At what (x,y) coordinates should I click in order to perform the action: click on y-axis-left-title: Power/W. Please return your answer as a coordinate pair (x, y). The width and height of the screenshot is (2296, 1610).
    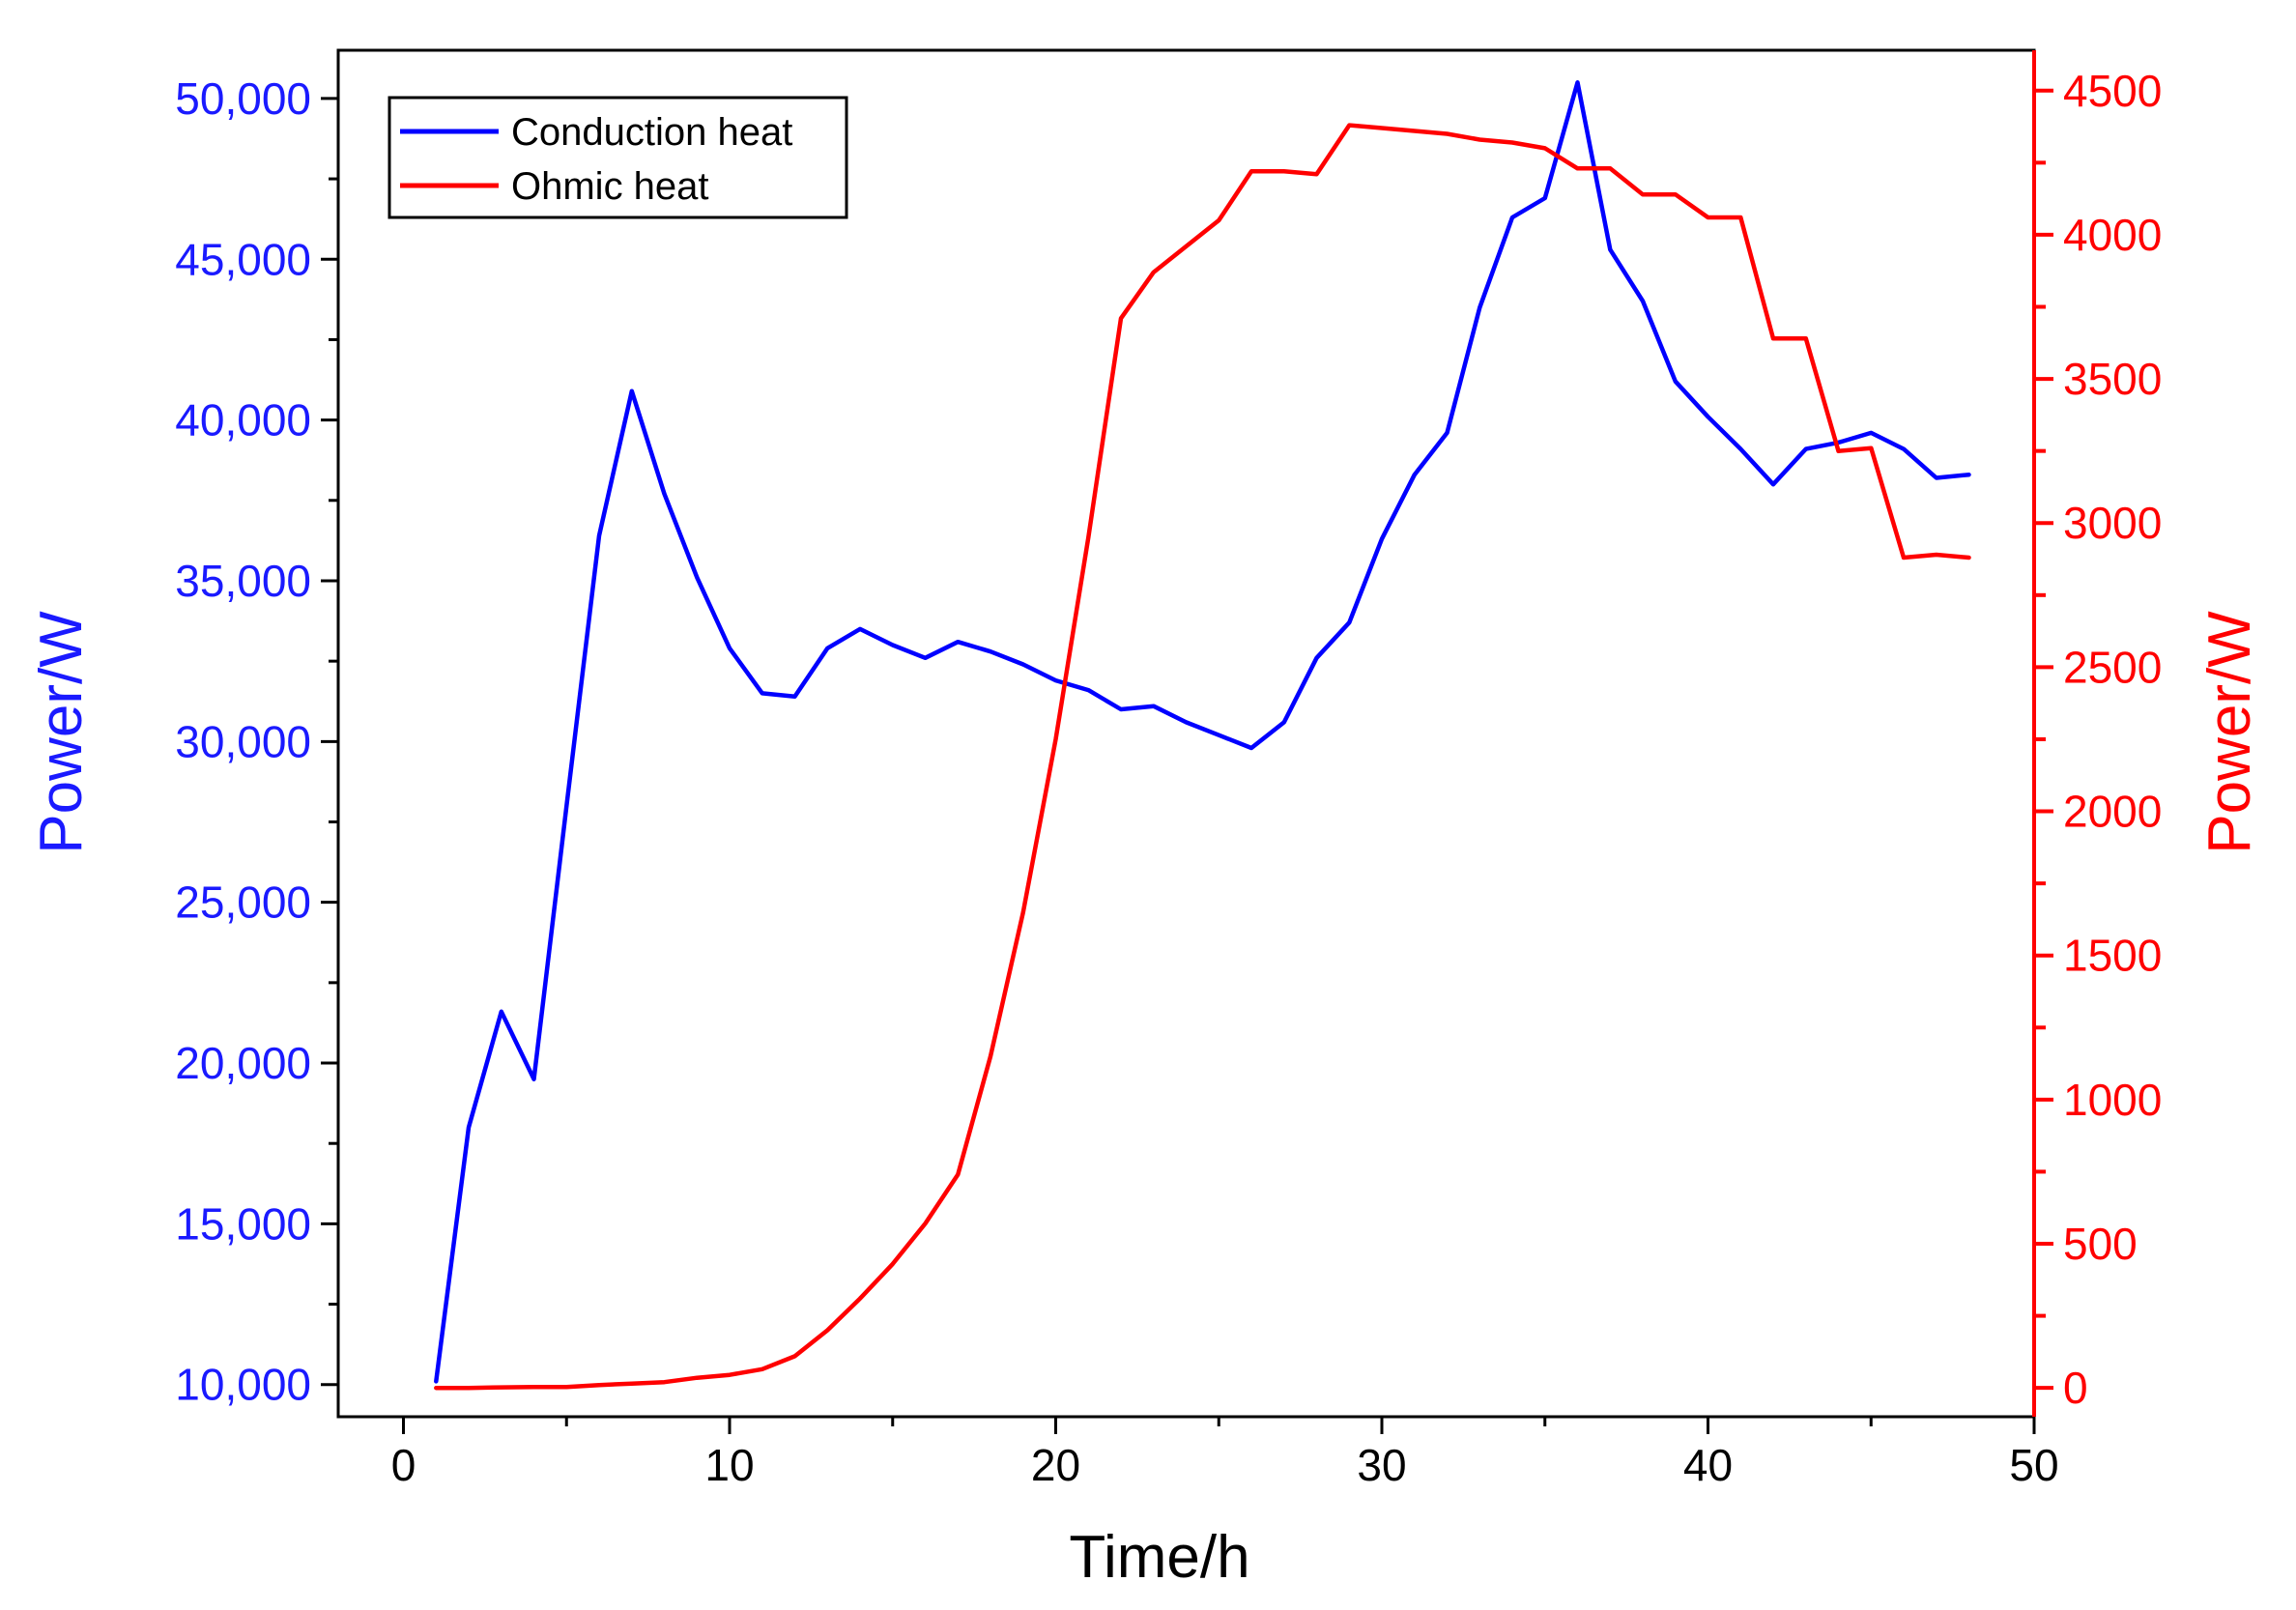
    Looking at the image, I should click on (61, 732).